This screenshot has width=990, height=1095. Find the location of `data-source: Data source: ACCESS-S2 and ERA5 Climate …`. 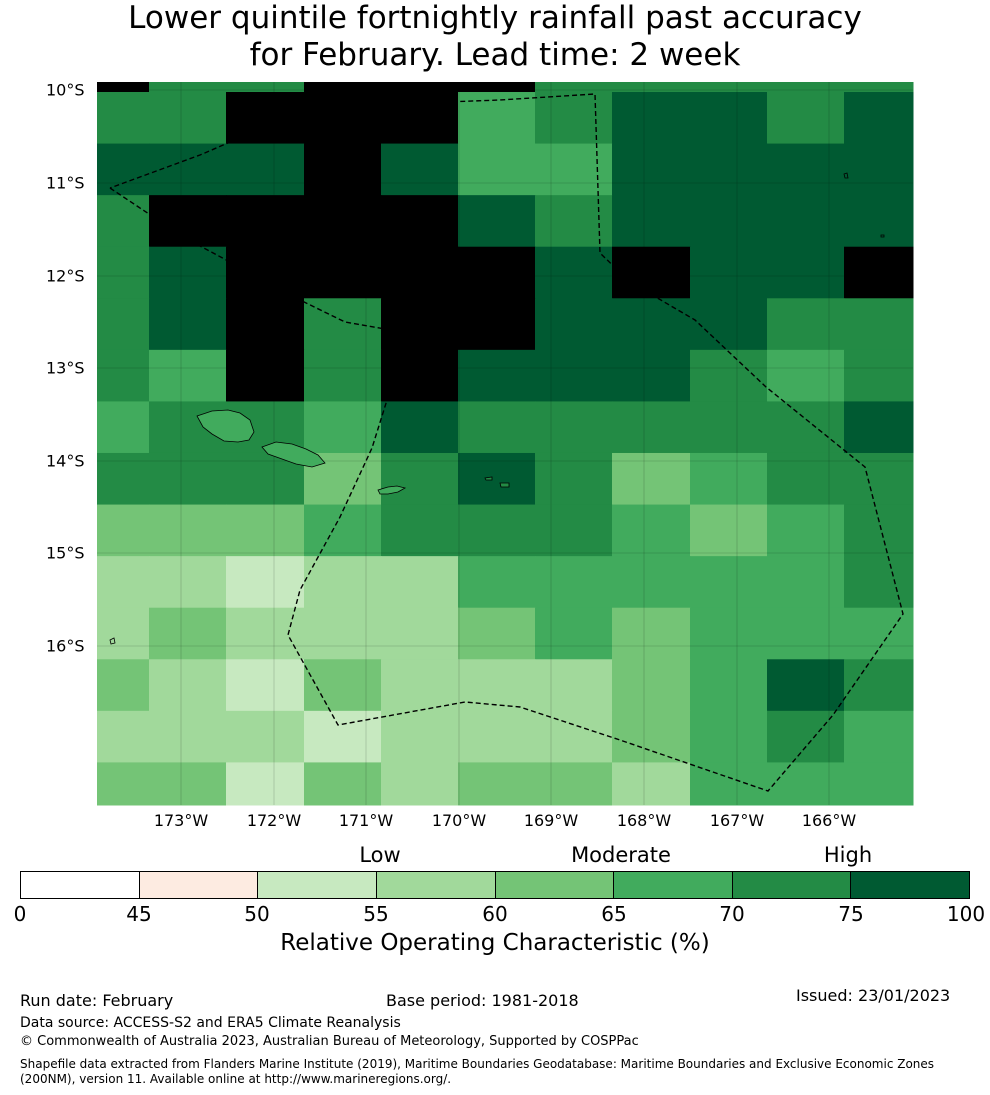

data-source: Data source: ACCESS-S2 and ERA5 Climate … is located at coordinates (210, 1023).